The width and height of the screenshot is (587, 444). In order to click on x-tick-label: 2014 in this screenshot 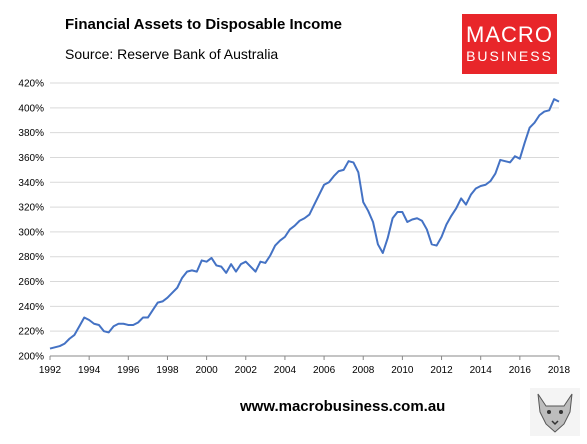, I will do `click(481, 370)`.